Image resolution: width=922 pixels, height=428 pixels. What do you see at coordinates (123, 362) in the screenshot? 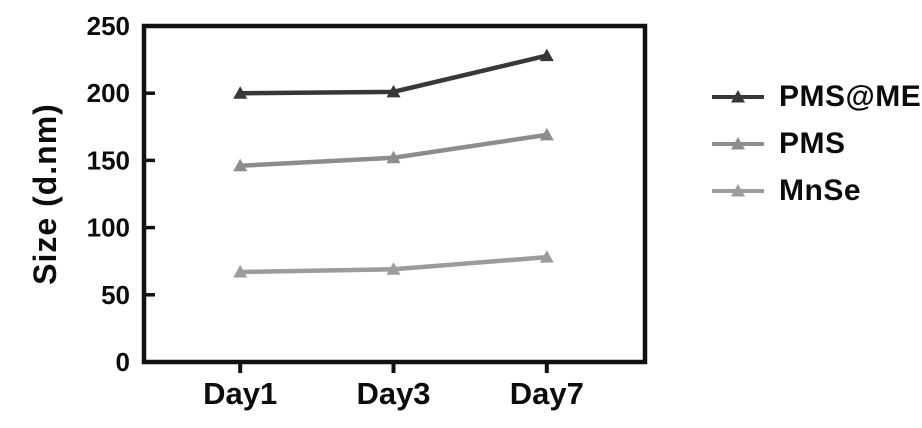
I see `y-tick-label: 0` at bounding box center [123, 362].